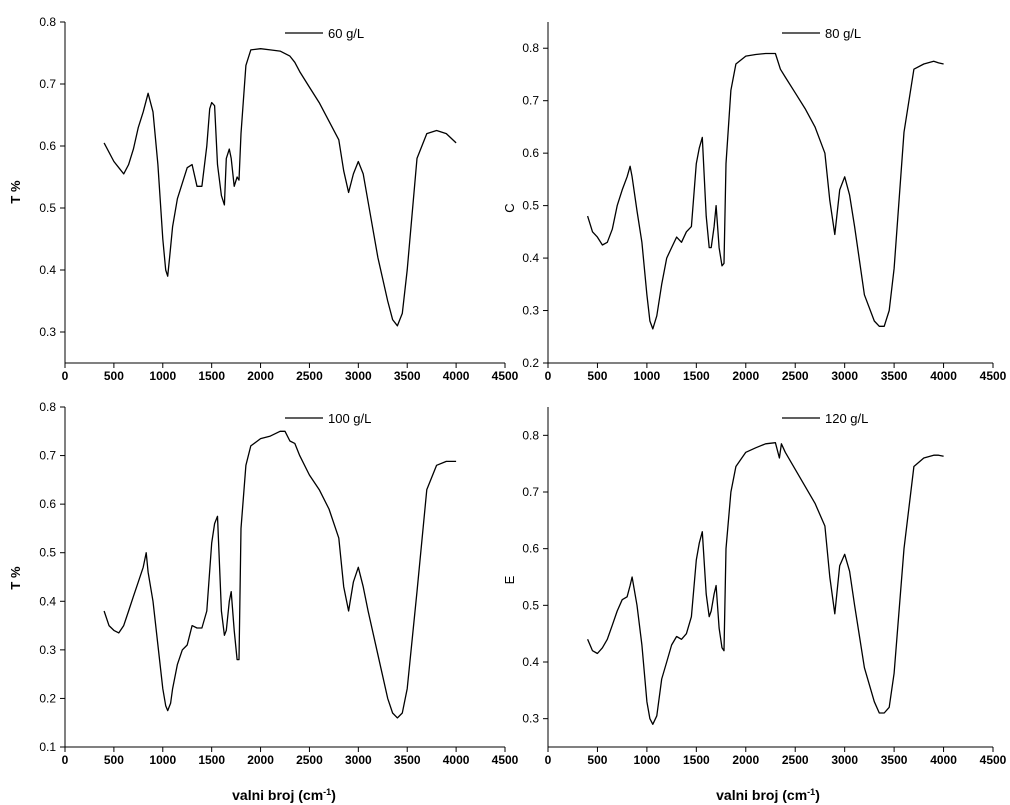 The height and width of the screenshot is (805, 1010). Describe the element at coordinates (843, 33) in the screenshot. I see `legend-label: 80 g/L` at that location.